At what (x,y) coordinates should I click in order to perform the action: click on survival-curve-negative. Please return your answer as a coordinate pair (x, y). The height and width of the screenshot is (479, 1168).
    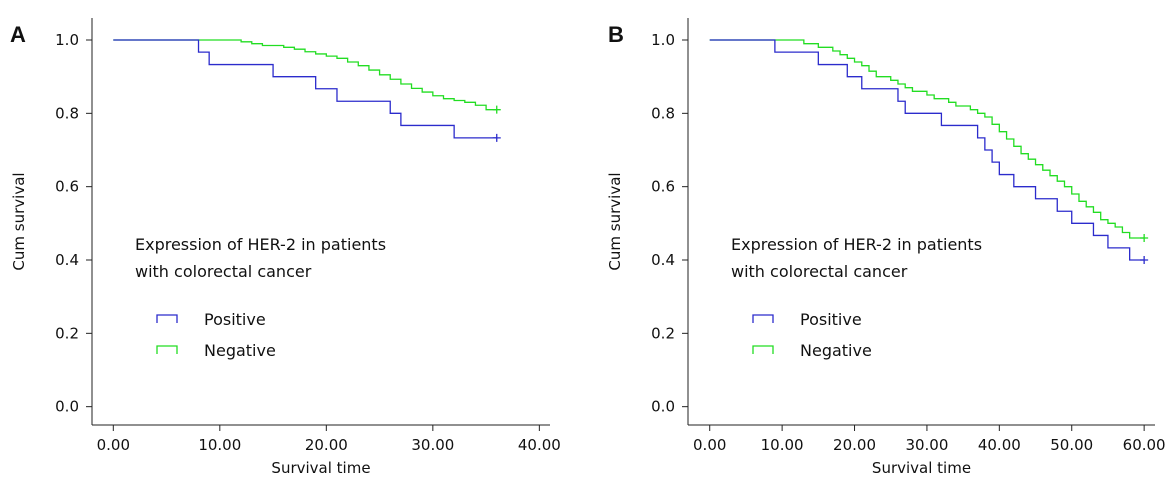
    Looking at the image, I should click on (305, 75).